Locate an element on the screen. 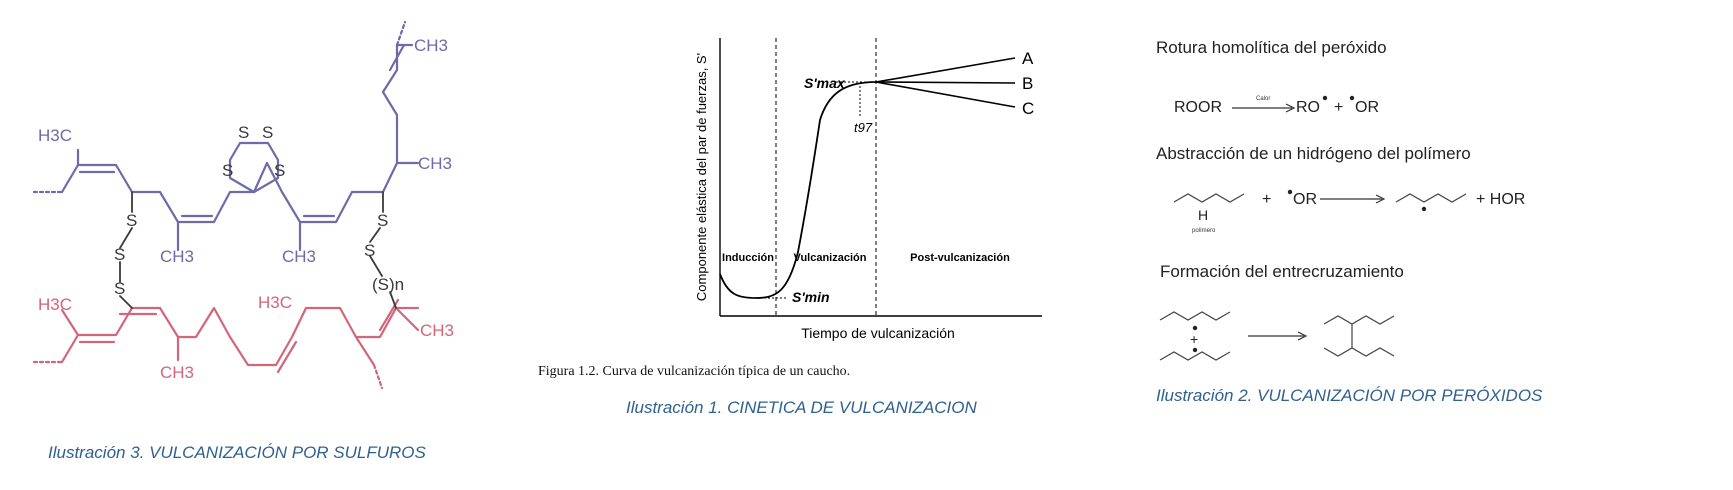  x-axis-label: Tiempo de vulcanización is located at coordinates (878, 333).